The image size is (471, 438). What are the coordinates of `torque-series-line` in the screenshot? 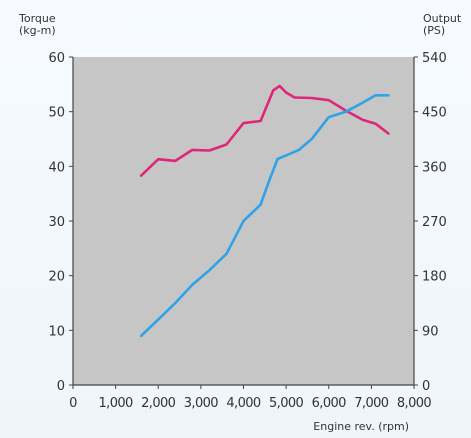 It's located at (264, 130).